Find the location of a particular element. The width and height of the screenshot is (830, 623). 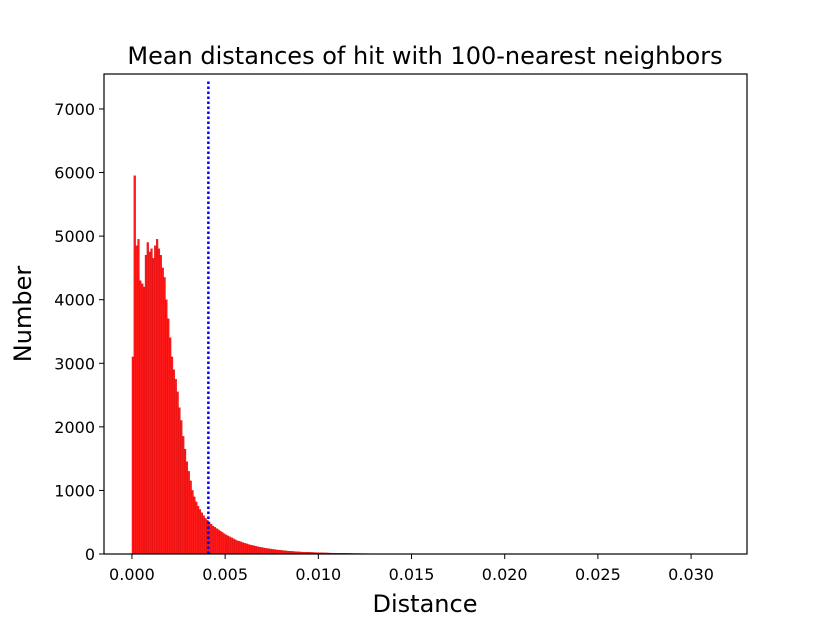

y-tick-label: 5000 is located at coordinates (74, 236).